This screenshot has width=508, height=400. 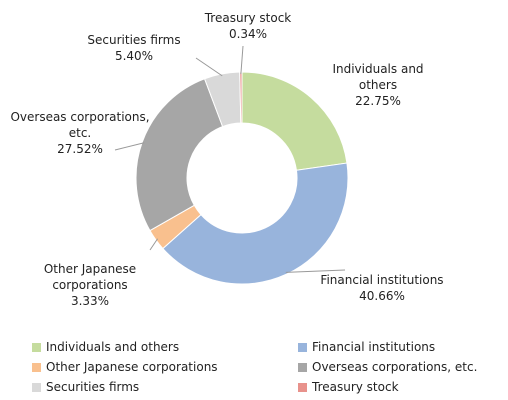 I want to click on legend-label: Overseas corporations, etc., so click(x=395, y=367).